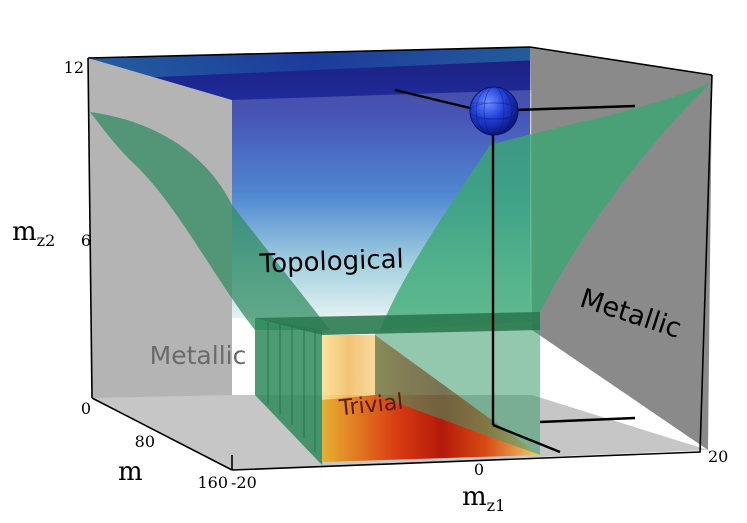 The image size is (747, 523). Describe the element at coordinates (74, 67) in the screenshot. I see `z-tick-12: 12` at that location.